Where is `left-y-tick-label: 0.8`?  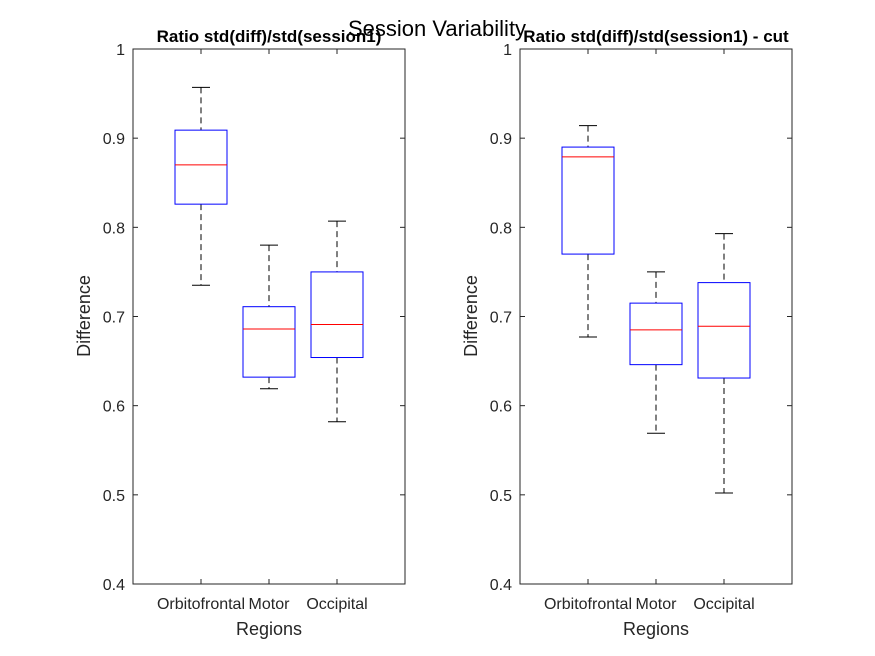
left-y-tick-label: 0.8 is located at coordinates (114, 228).